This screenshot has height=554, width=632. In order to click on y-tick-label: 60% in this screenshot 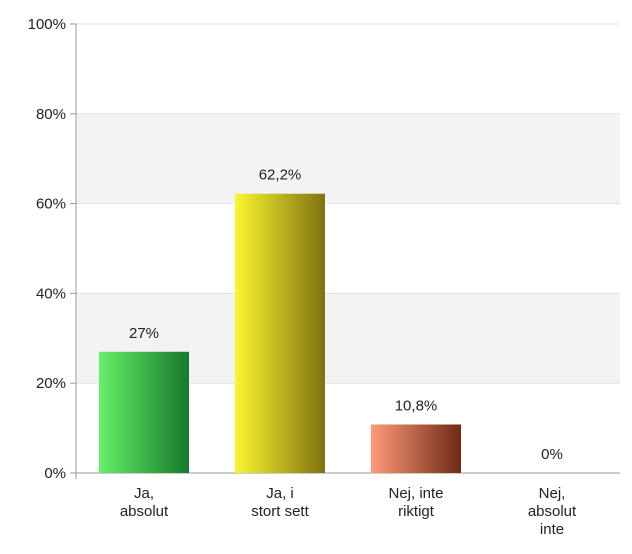, I will do `click(51, 204)`.